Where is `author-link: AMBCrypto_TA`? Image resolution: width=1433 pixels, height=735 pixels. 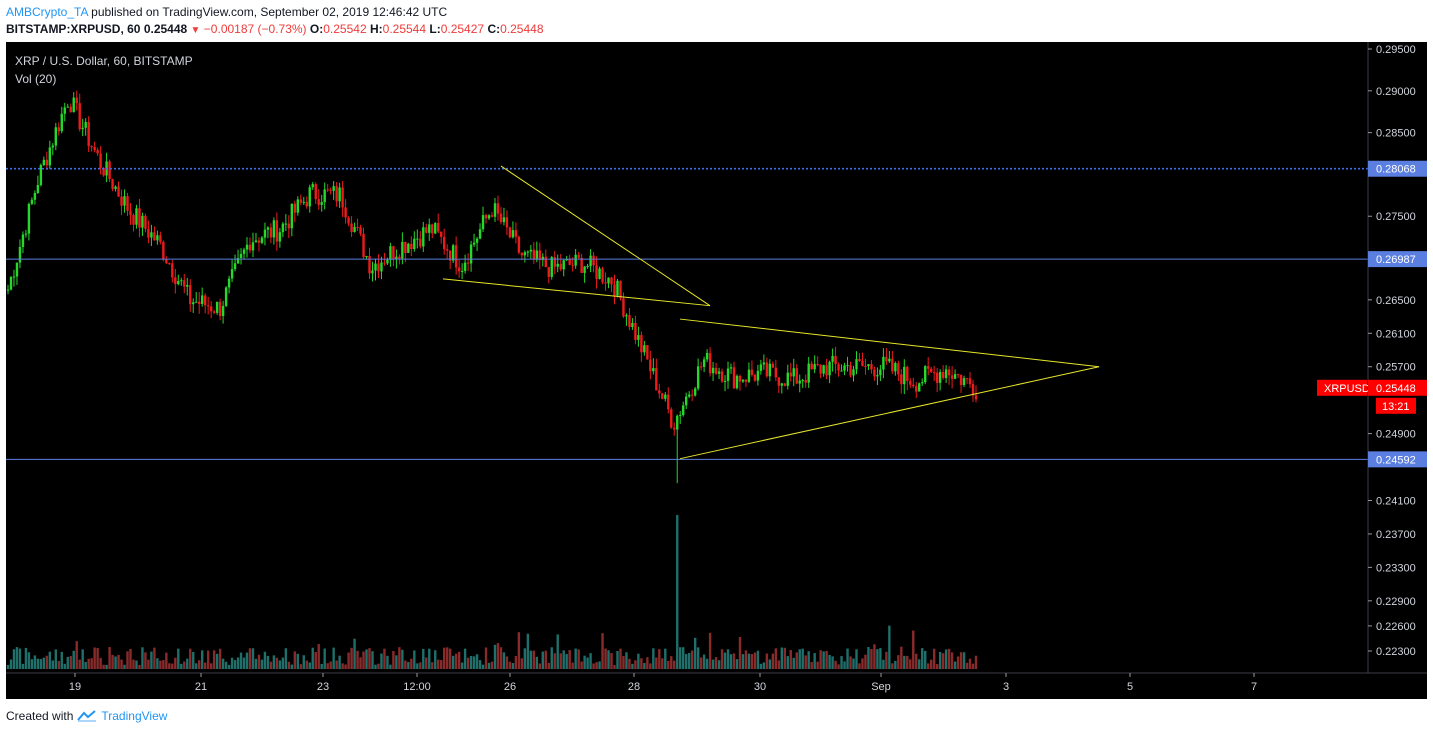
author-link: AMBCrypto_TA is located at coordinates (47, 12).